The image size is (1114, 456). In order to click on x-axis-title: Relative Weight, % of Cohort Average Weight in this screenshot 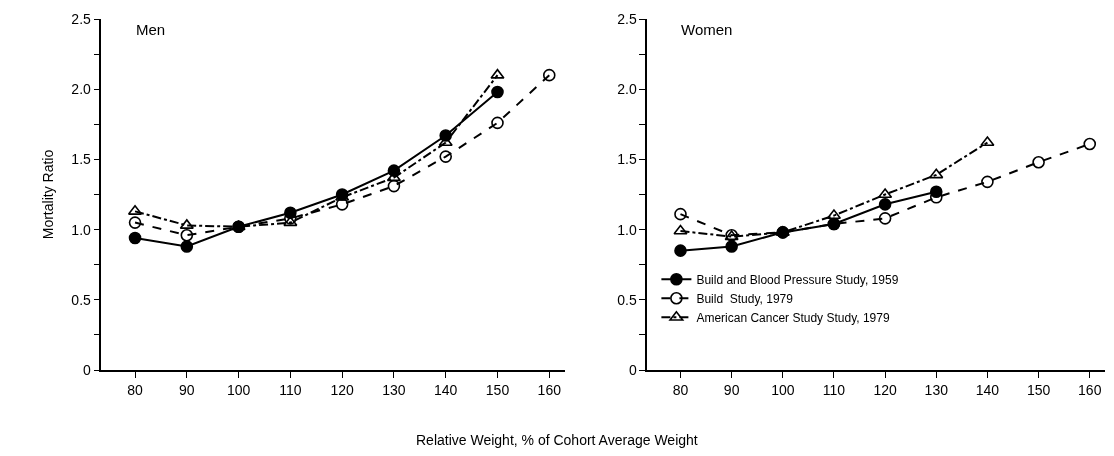, I will do `click(557, 440)`.